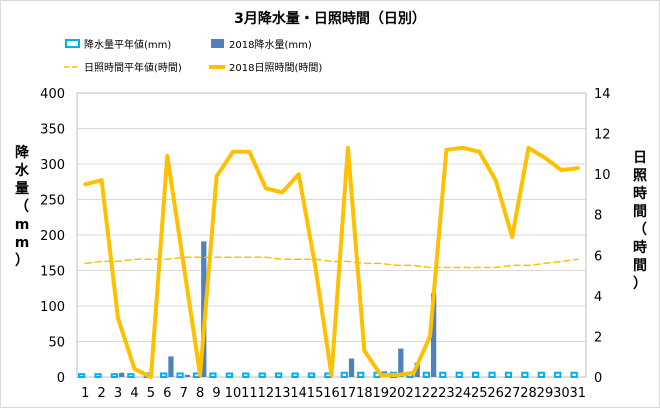  I want to click on y-axis-left-label: 降水量（ m m）, so click(22, 206).